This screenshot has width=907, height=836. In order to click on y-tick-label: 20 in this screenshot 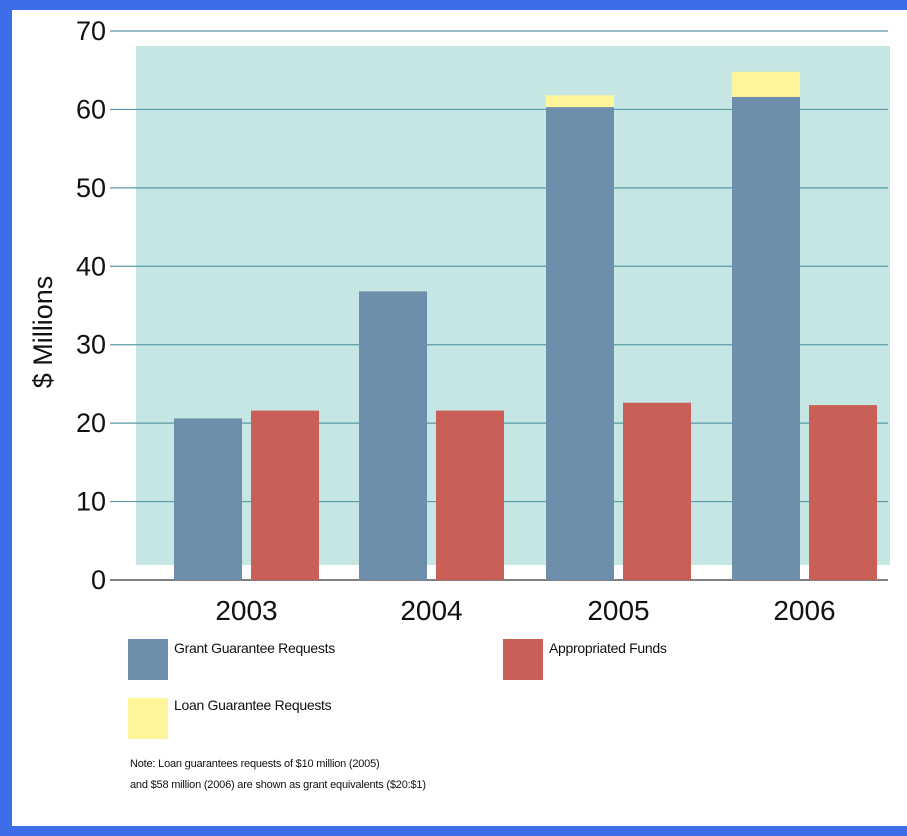, I will do `click(91, 423)`.